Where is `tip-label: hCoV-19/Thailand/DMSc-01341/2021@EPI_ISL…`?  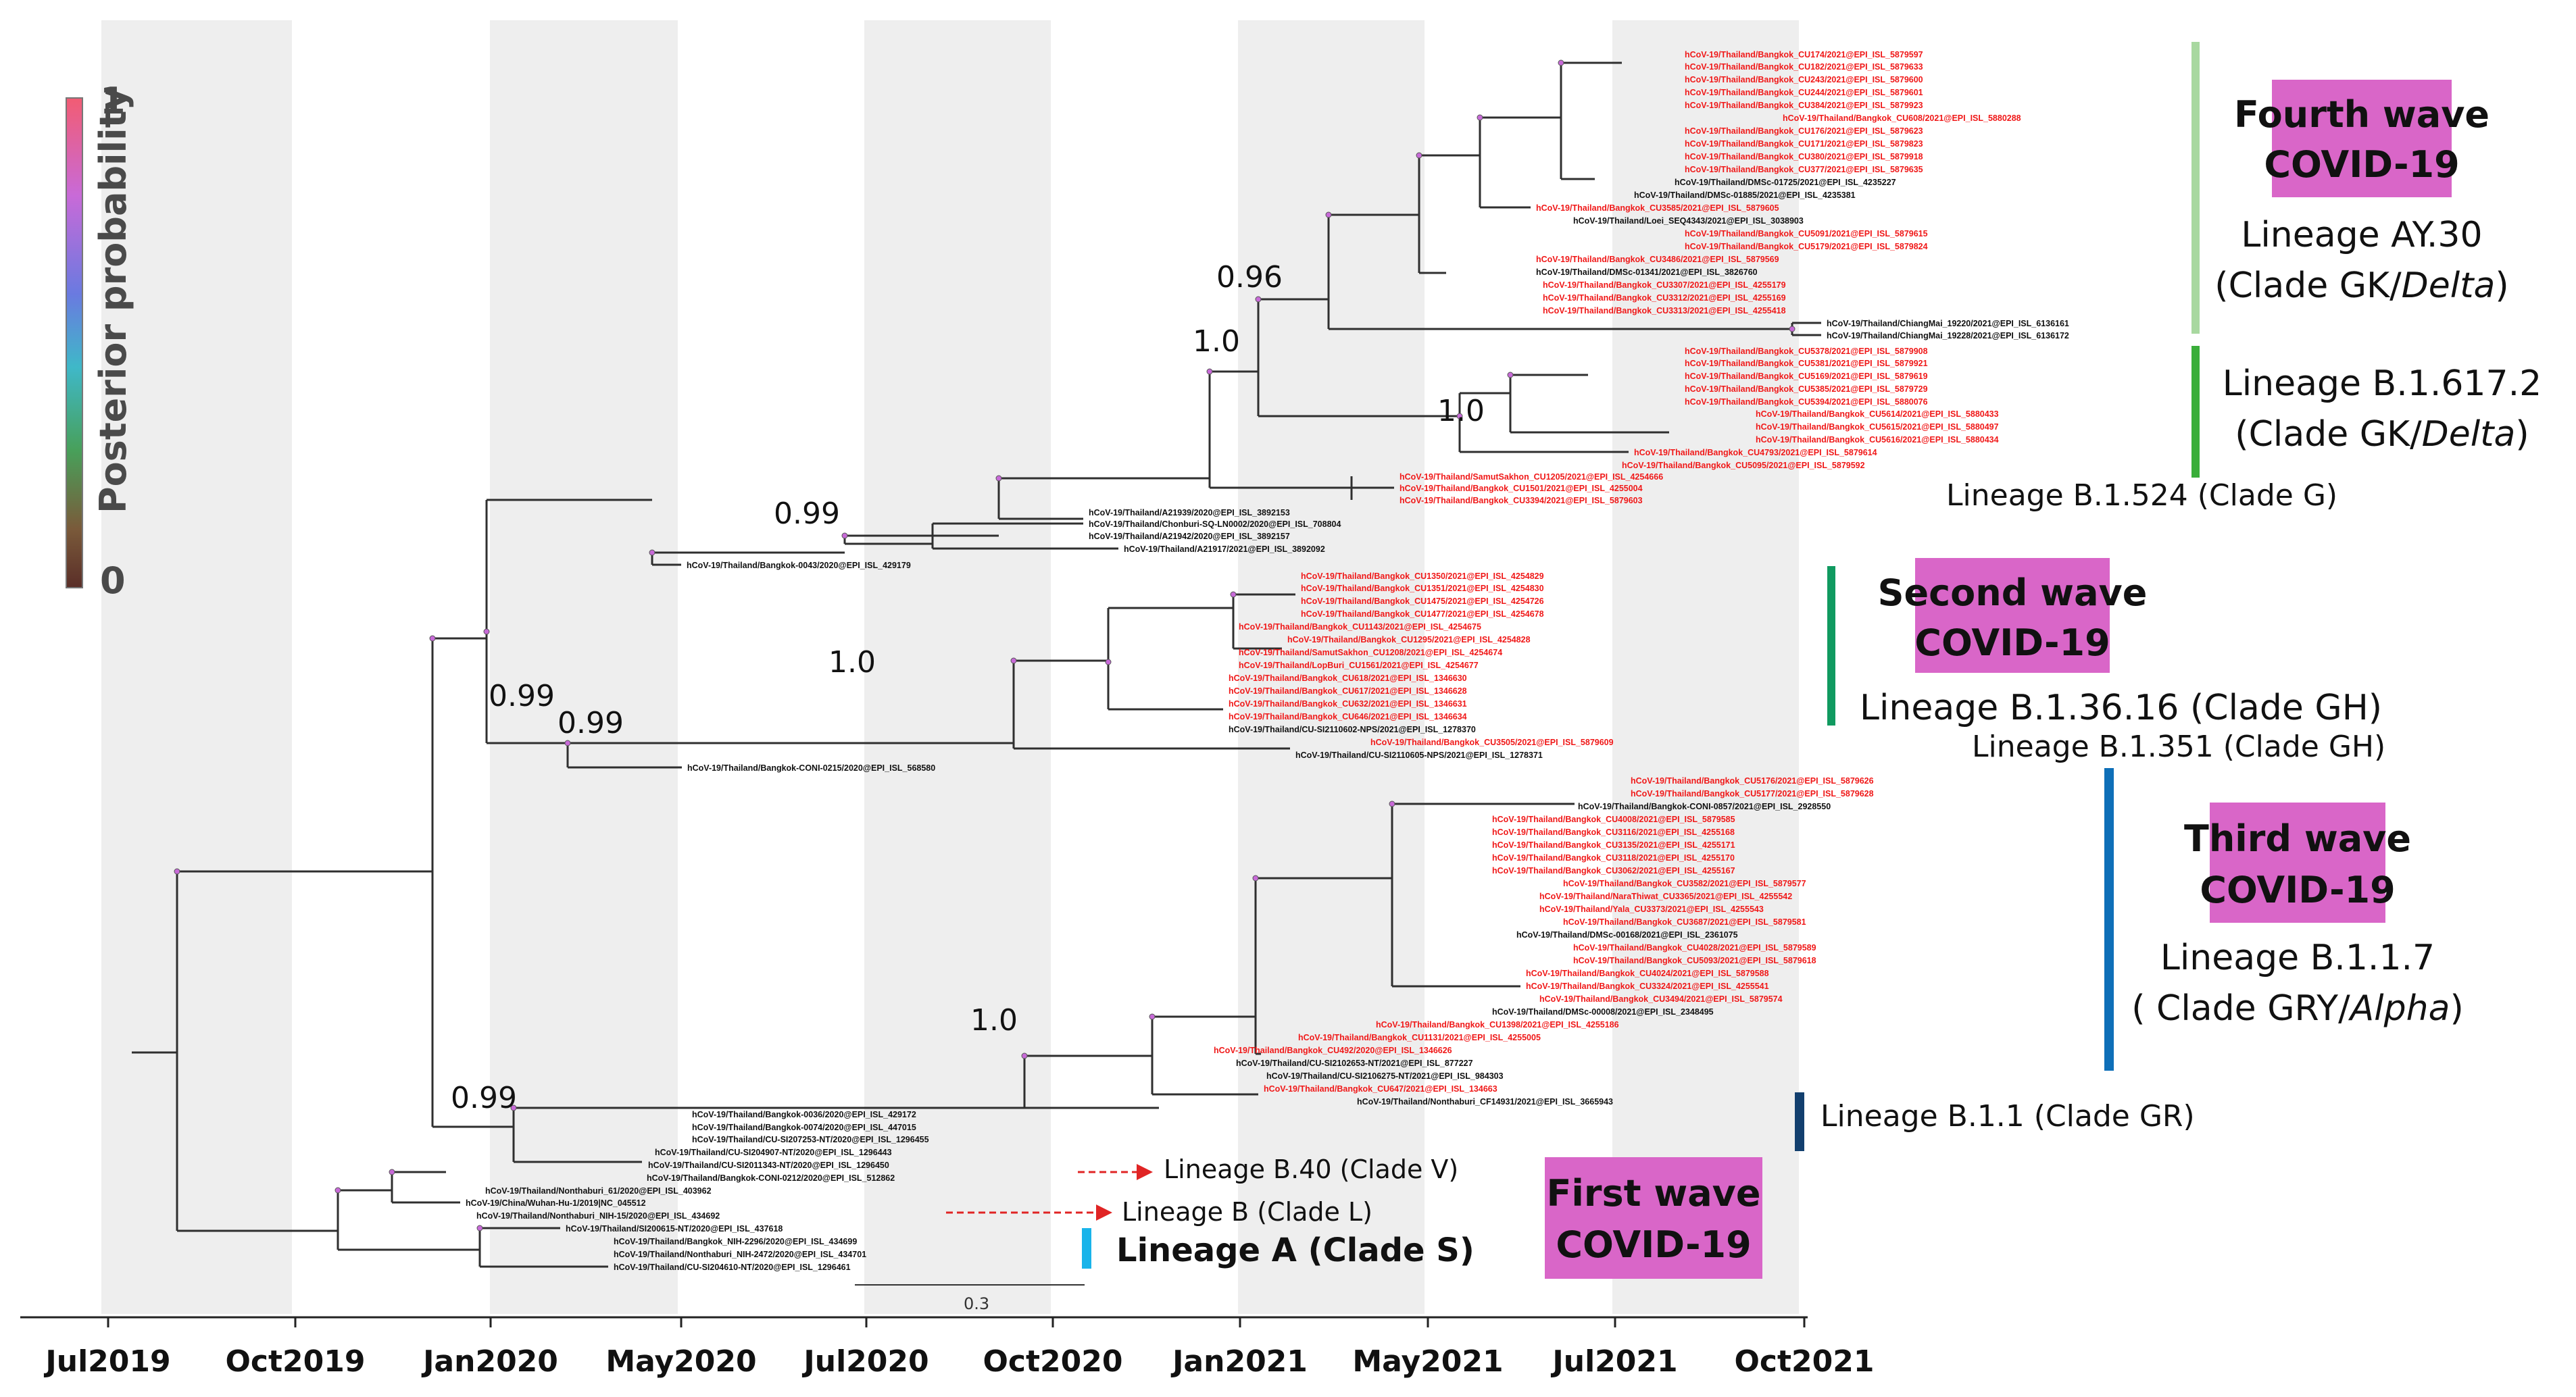
tip-label: hCoV-19/Thailand/DMSc-01341/2021@EPI_ISL… is located at coordinates (1647, 272).